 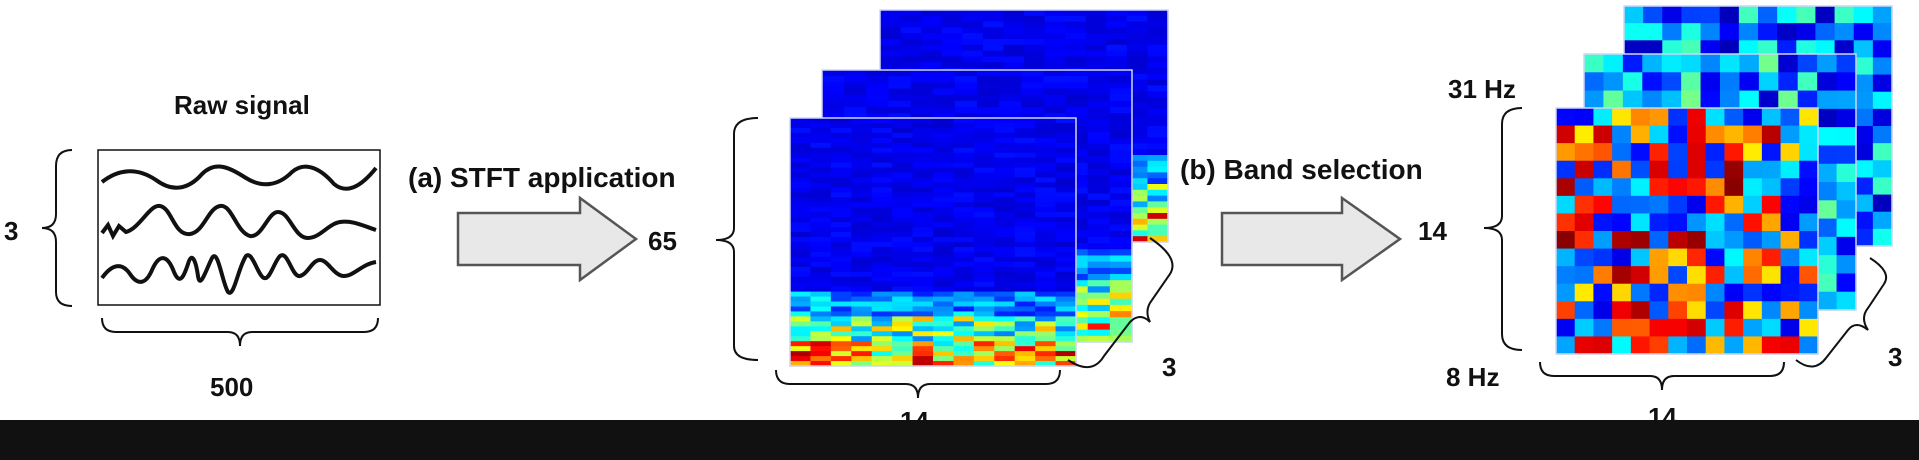 I want to click on band-low-frequency: 8 Hz, so click(x=1473, y=377).